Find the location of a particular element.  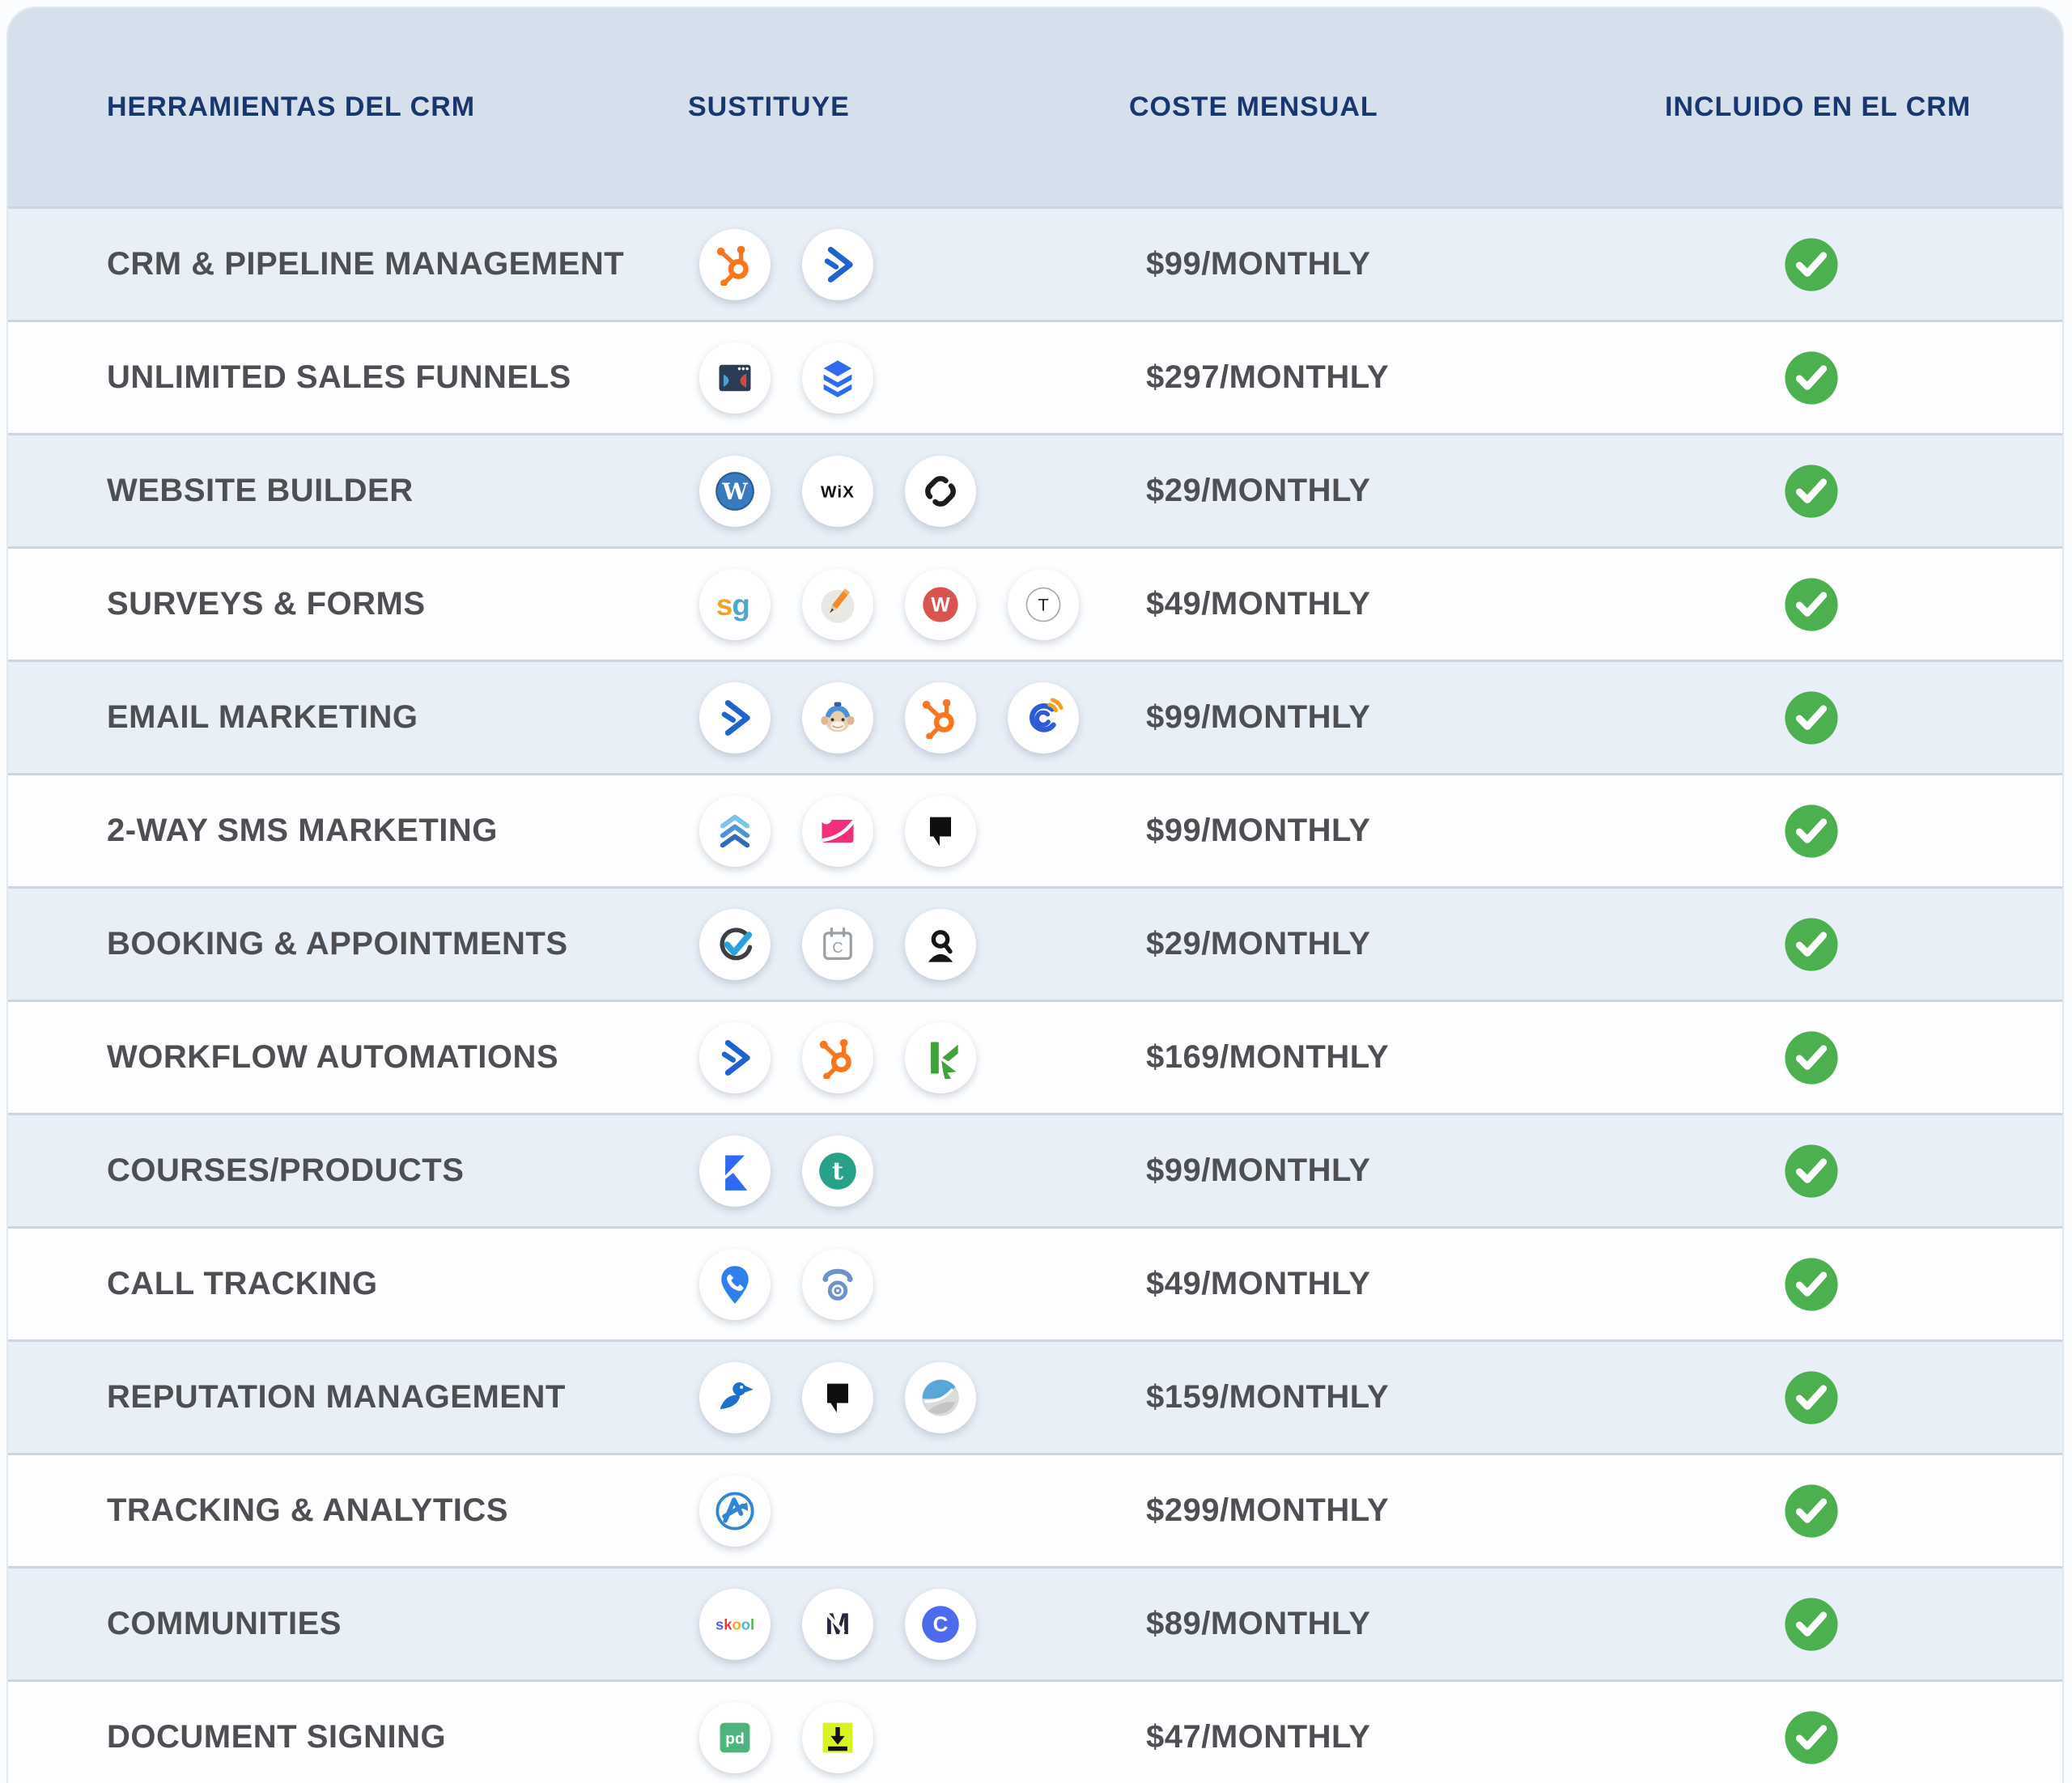

tool-label: SURVEYS & FORMS is located at coordinates (266, 604).